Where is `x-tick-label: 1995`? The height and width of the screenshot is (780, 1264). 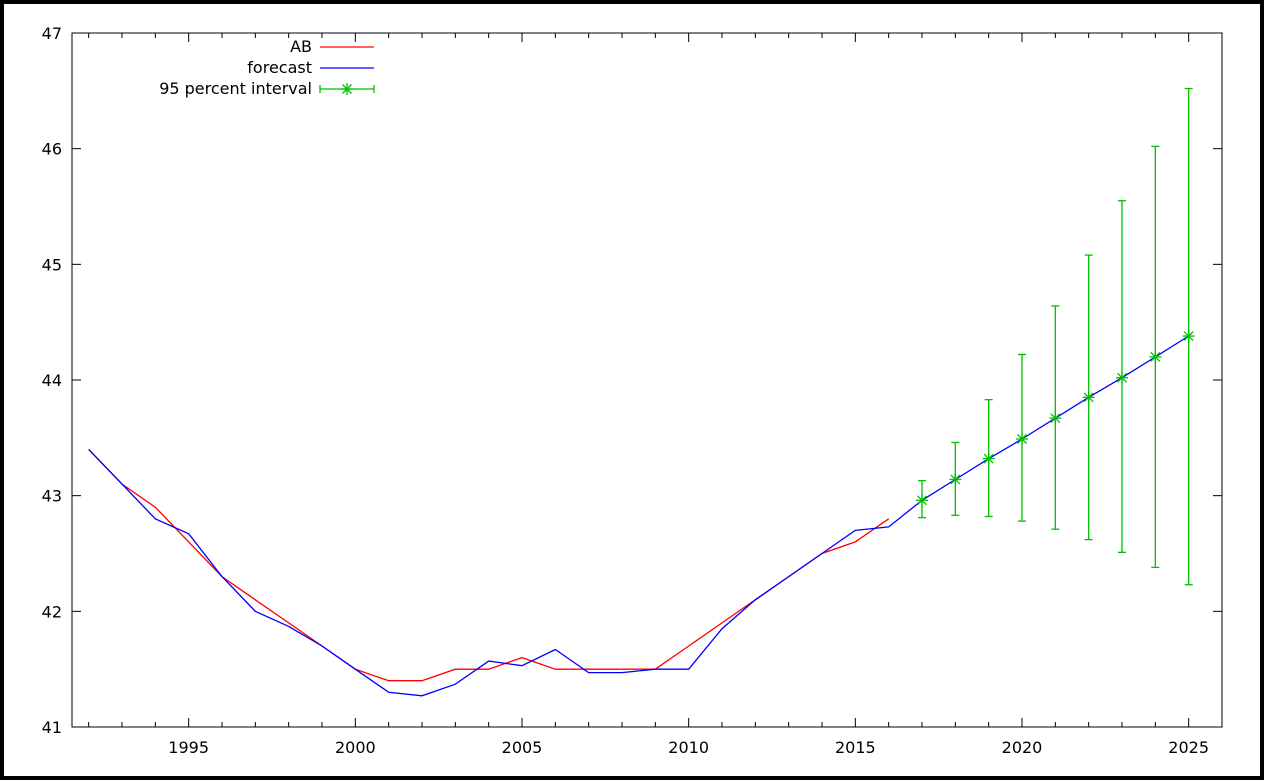
x-tick-label: 1995 is located at coordinates (188, 747).